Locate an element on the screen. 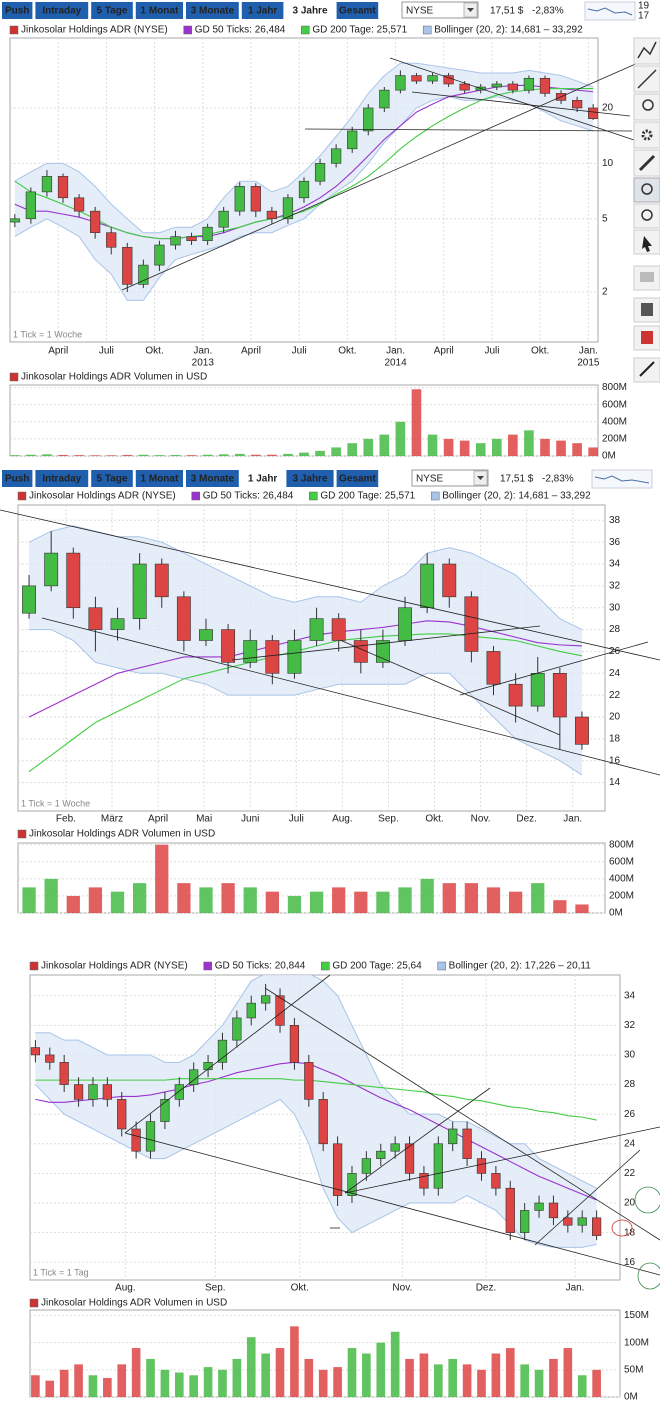 This screenshot has width=660, height=1406. x-tick-label: Feb. is located at coordinates (66, 819).